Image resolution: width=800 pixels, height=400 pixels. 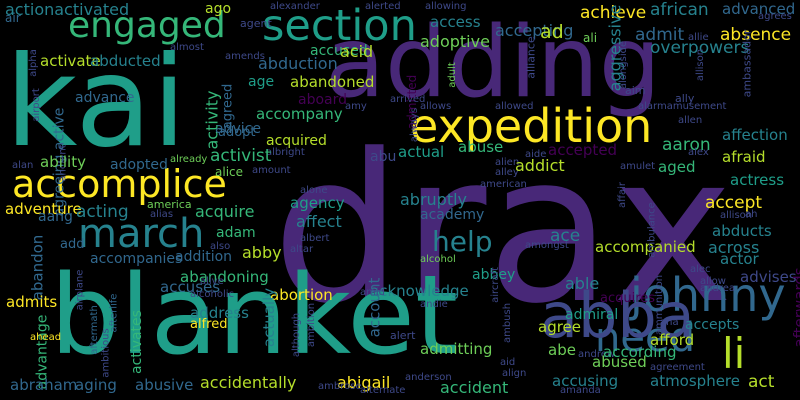 What do you see at coordinates (190, 287) in the screenshot?
I see `cloud-word: accuses` at bounding box center [190, 287].